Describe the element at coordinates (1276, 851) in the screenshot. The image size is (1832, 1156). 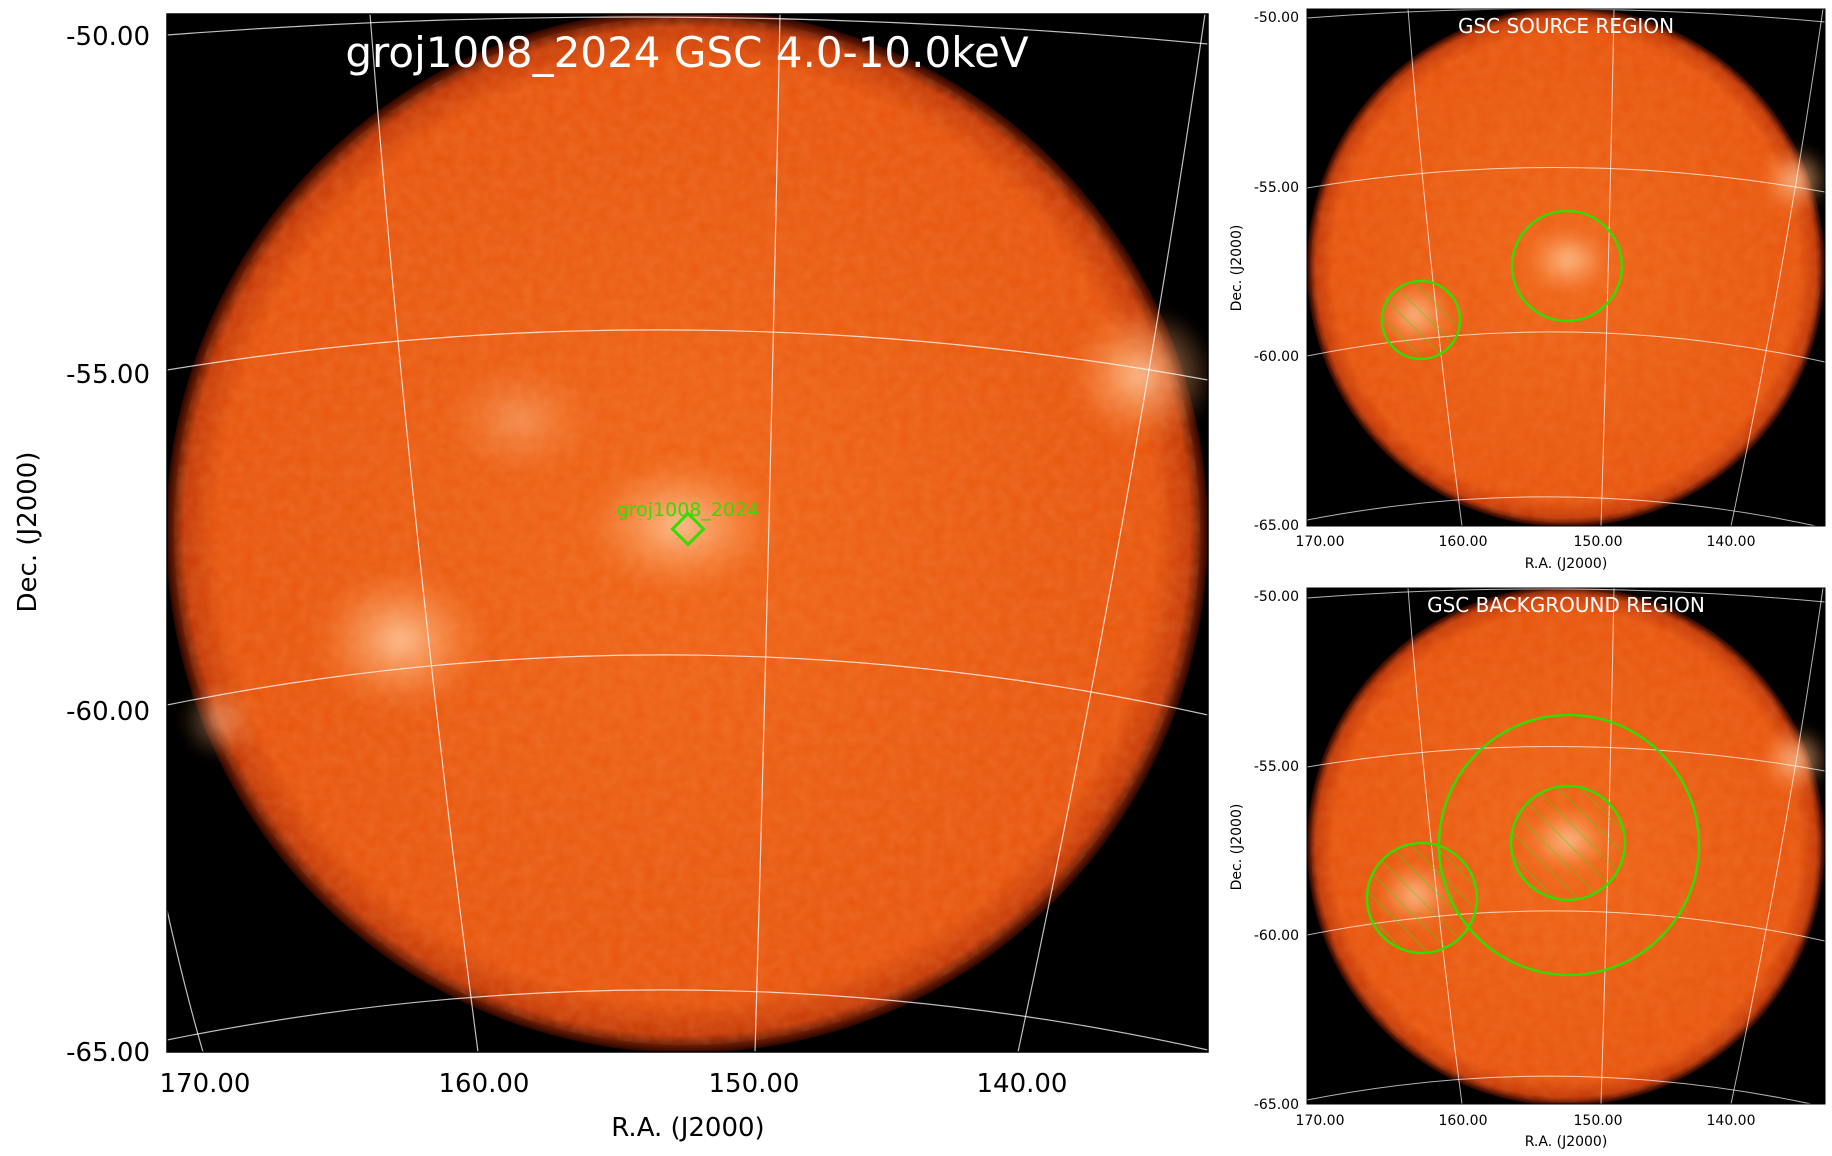
I see `background-dec-ticks: -50.00 -55.00 -60.00 -65.00` at that location.